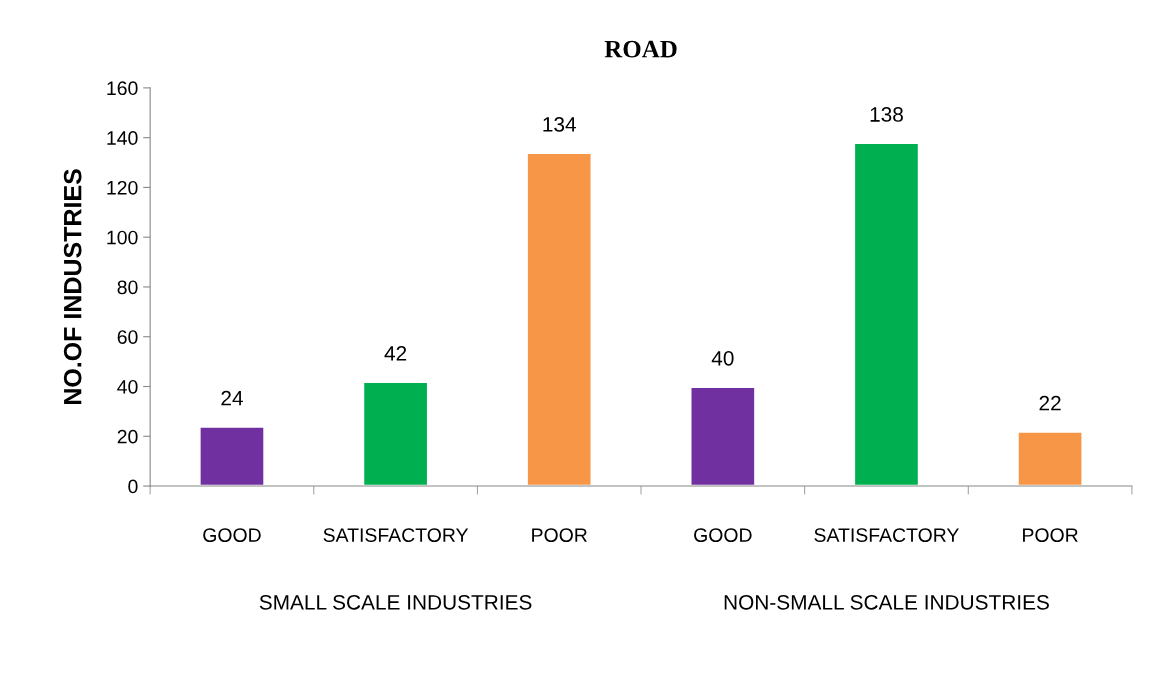  Describe the element at coordinates (722, 358) in the screenshot. I see `data-label: 40` at that location.